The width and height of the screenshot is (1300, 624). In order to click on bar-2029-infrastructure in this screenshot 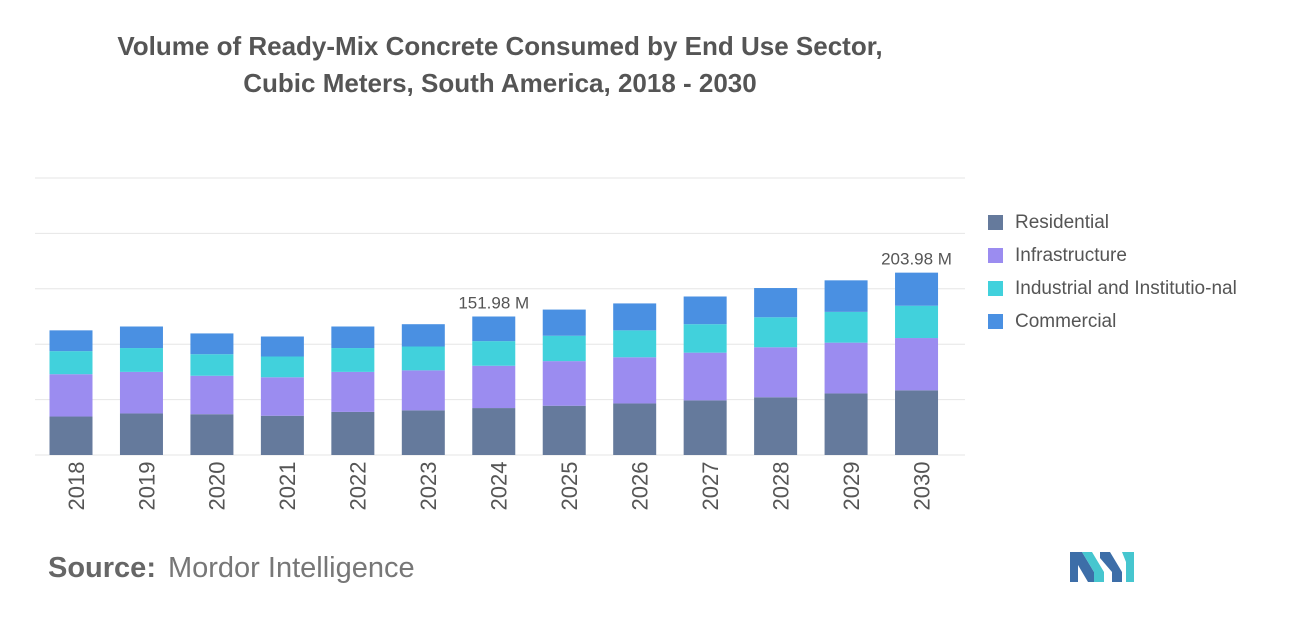, I will do `click(846, 368)`.